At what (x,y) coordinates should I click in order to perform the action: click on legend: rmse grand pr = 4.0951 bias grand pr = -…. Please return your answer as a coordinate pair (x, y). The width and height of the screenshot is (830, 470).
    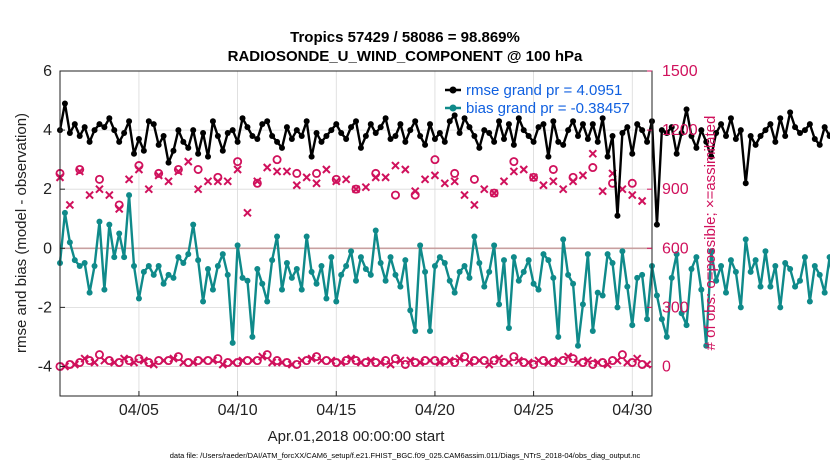
    Looking at the image, I should click on (537, 99).